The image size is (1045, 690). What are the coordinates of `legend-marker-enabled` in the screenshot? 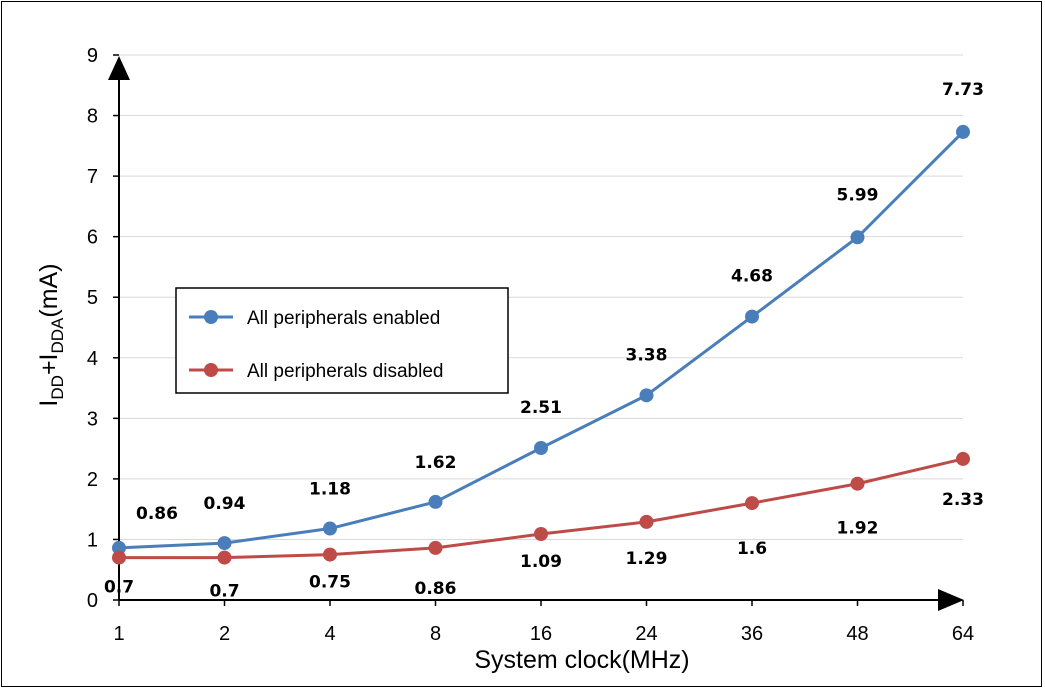 It's located at (211, 317).